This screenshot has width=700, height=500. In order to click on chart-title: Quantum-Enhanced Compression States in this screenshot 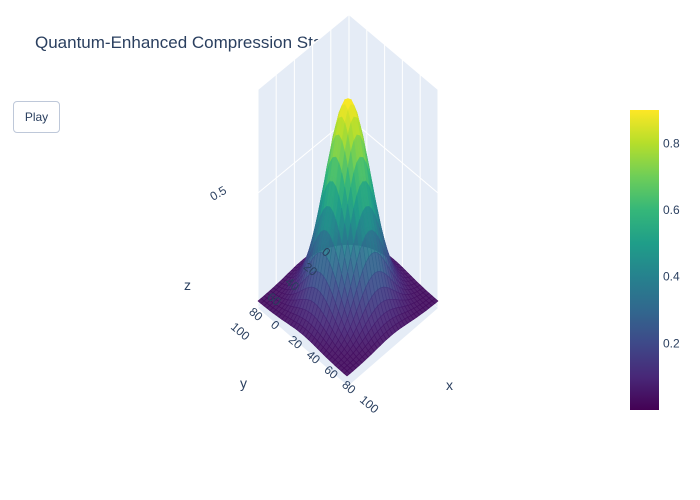, I will do `click(190, 42)`.